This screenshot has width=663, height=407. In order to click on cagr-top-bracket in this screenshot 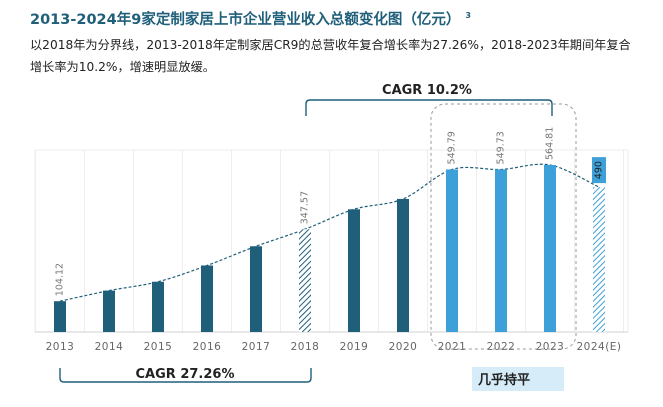, I will do `click(429, 107)`.